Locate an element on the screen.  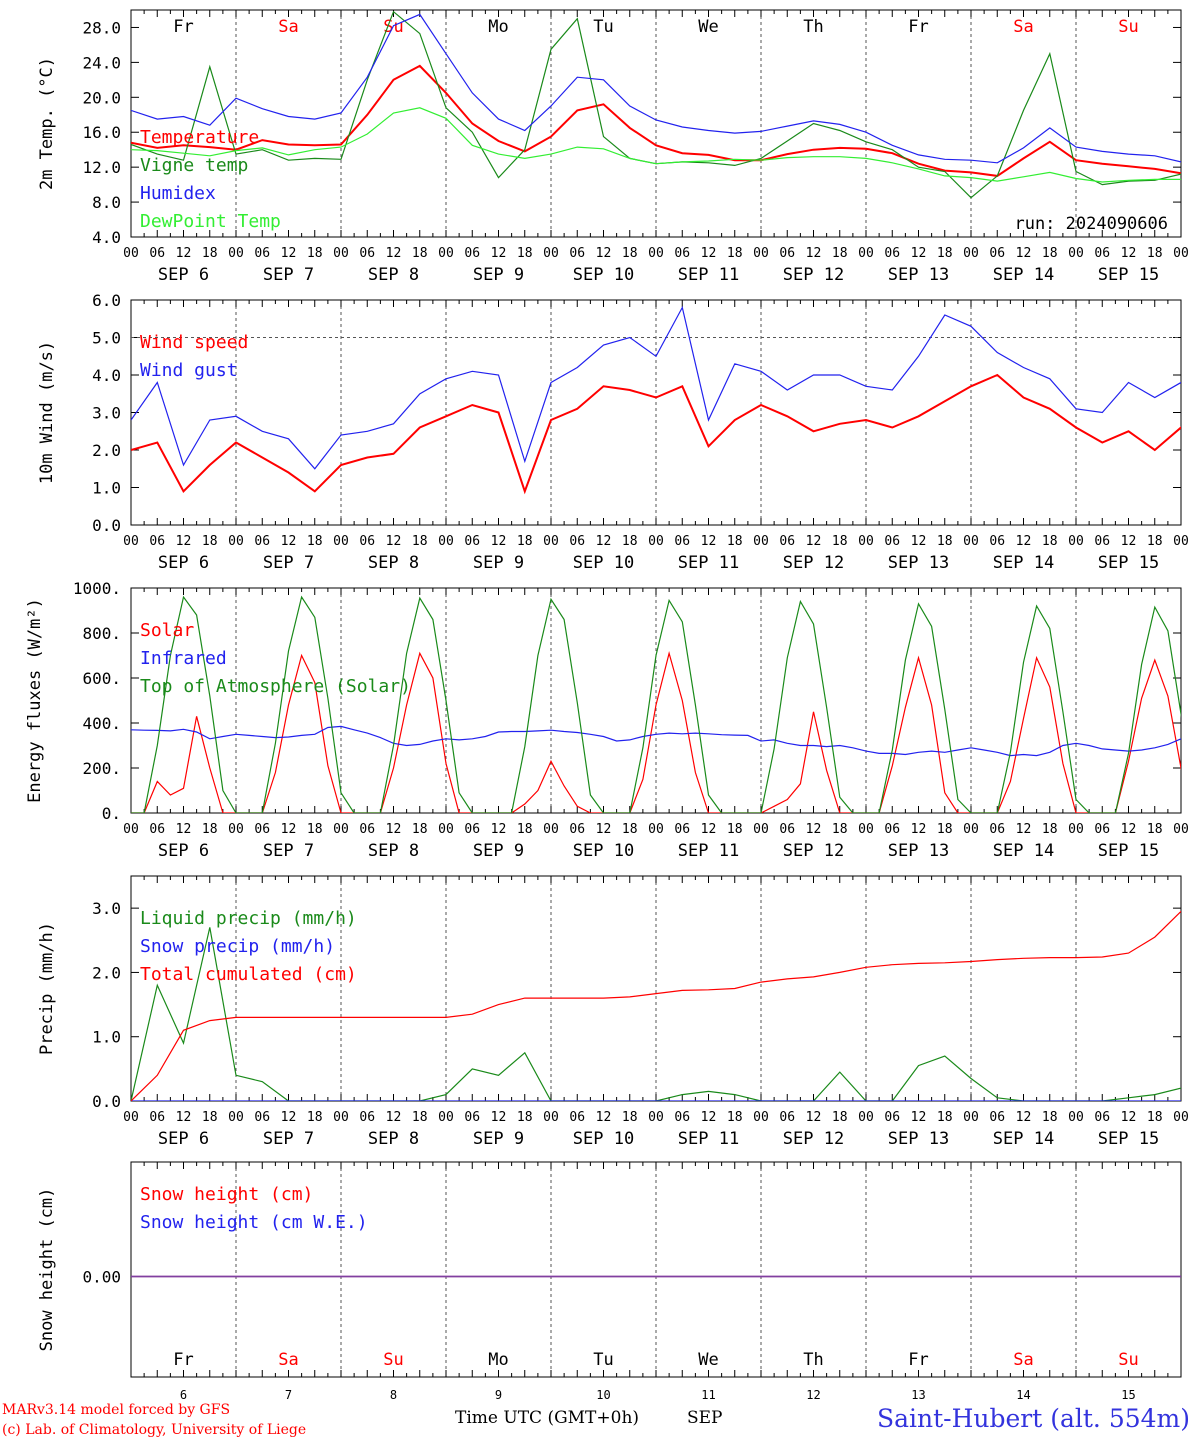
date-label: SEP 11 is located at coordinates (708, 1139).